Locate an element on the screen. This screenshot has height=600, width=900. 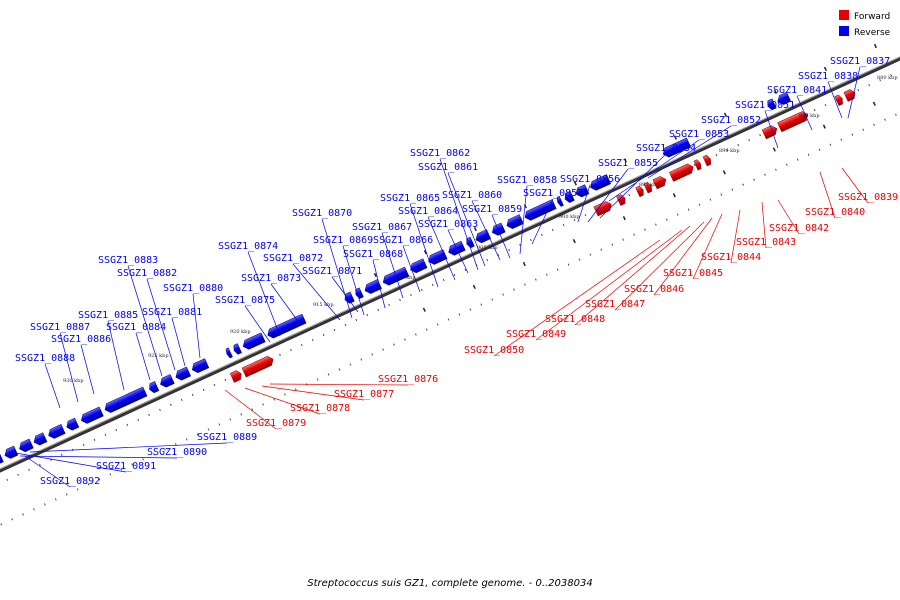
gene-label: SSGZ1_0856 is located at coordinates (590, 179).